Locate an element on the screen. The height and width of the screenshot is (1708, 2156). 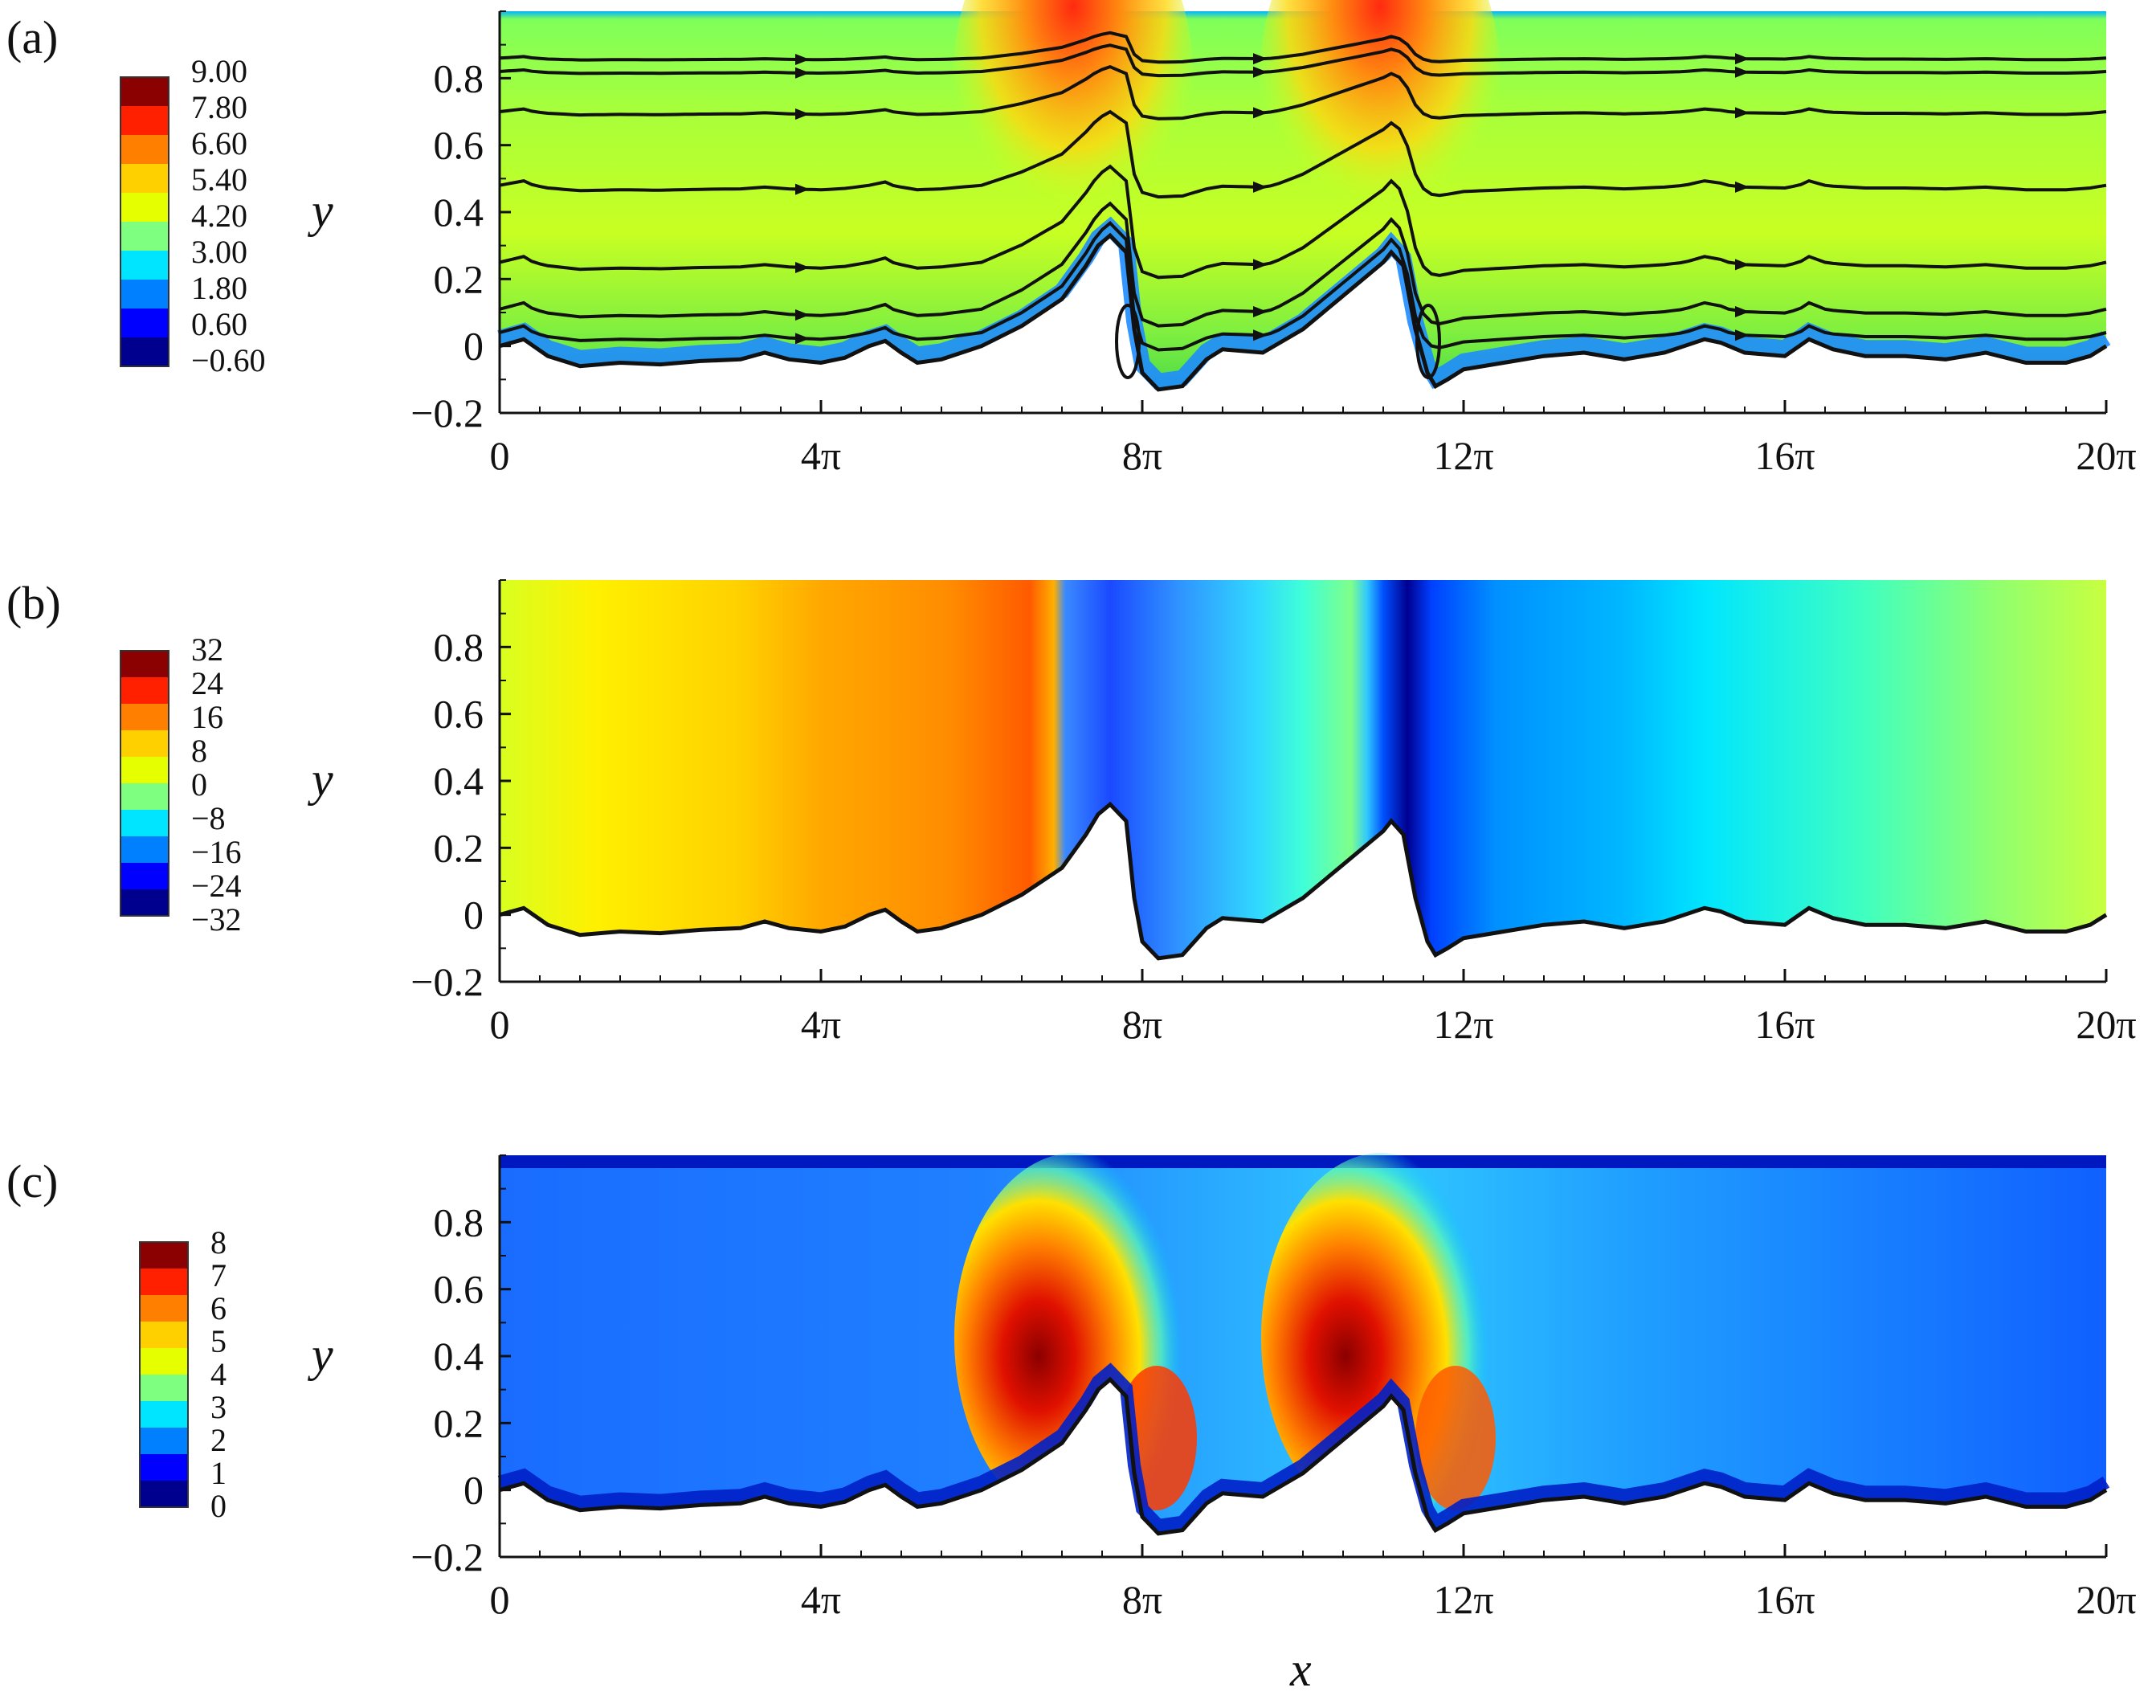
panel-c-label: (c) is located at coordinates (32, 1181).